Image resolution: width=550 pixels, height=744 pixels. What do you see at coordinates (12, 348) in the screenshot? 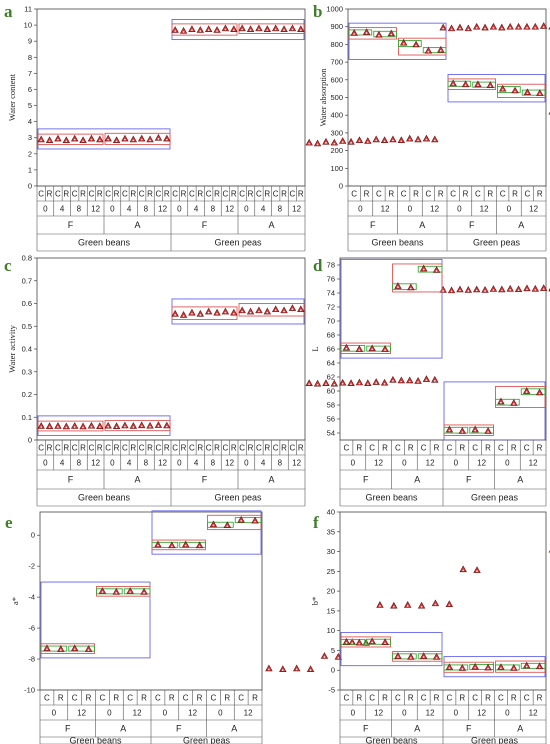
I see `y-axis-label: Water activity` at bounding box center [12, 348].